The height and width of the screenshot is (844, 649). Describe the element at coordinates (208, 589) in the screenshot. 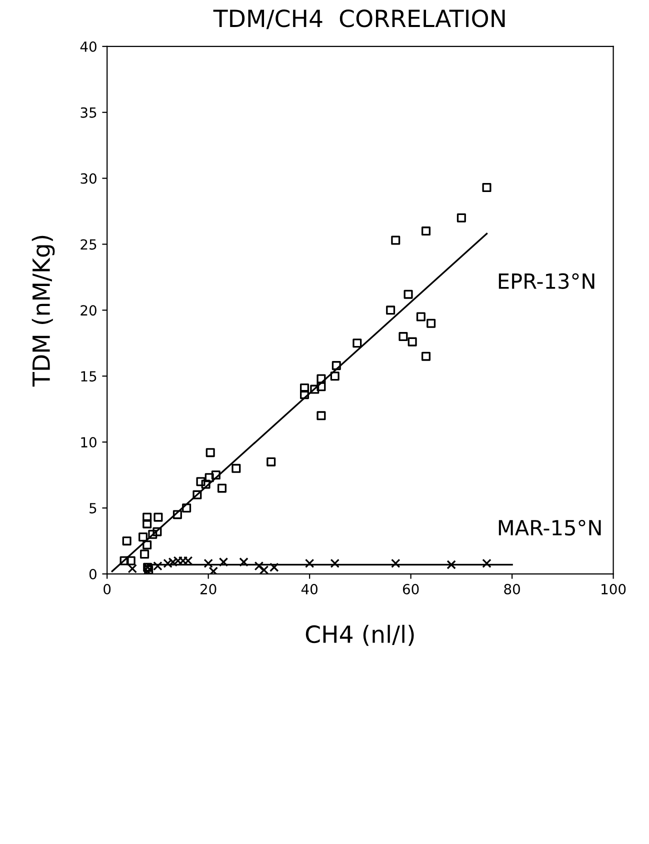

I see `x-tick-label: 20` at that location.